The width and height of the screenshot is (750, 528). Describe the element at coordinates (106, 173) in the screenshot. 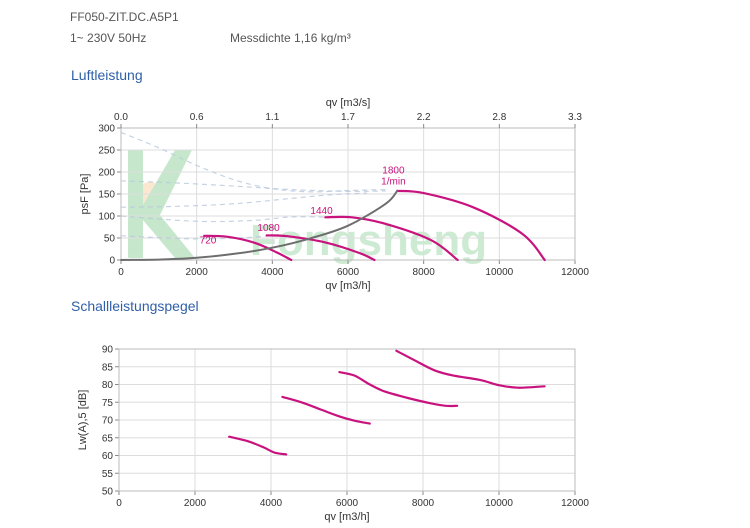

I see `y-tick-label: 200` at that location.